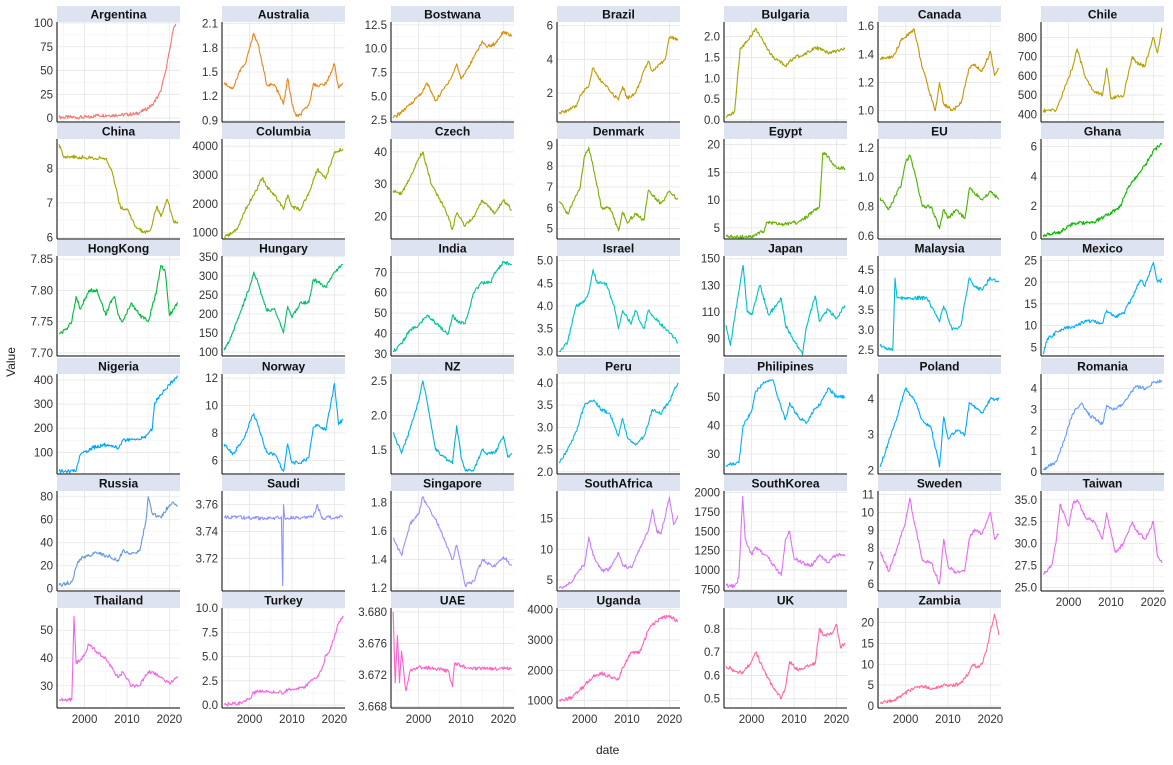 Image resolution: width=1173 pixels, height=765 pixels. What do you see at coordinates (770, 535) in the screenshot?
I see `panel-southkorea: SouthKorea 750 1000 1250 1500 1750 2000` at bounding box center [770, 535].